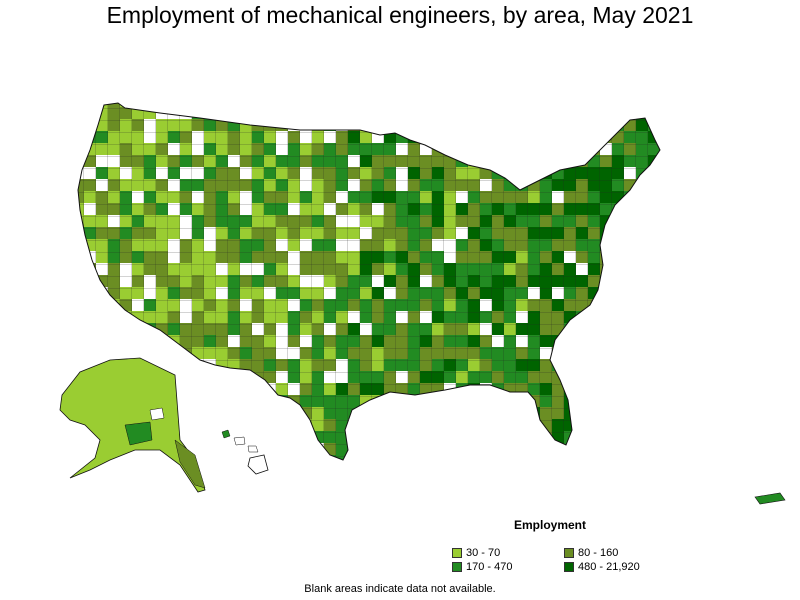 This screenshot has height=600, width=800. What do you see at coordinates (550, 525) in the screenshot?
I see `legend-title: Employment` at bounding box center [550, 525].